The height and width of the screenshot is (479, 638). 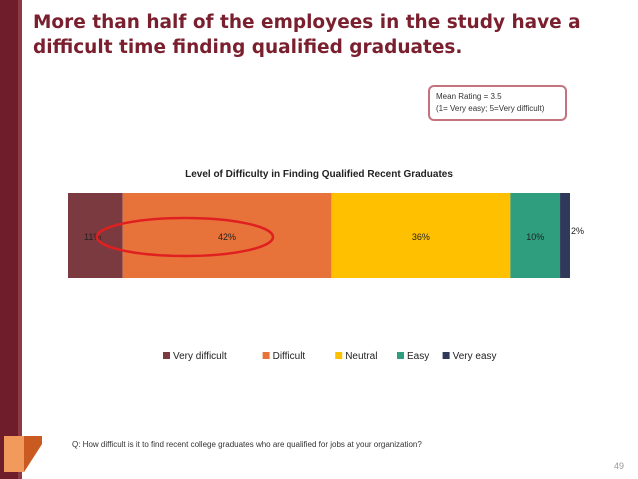 I want to click on data-label-easy: 10%, so click(x=535, y=237).